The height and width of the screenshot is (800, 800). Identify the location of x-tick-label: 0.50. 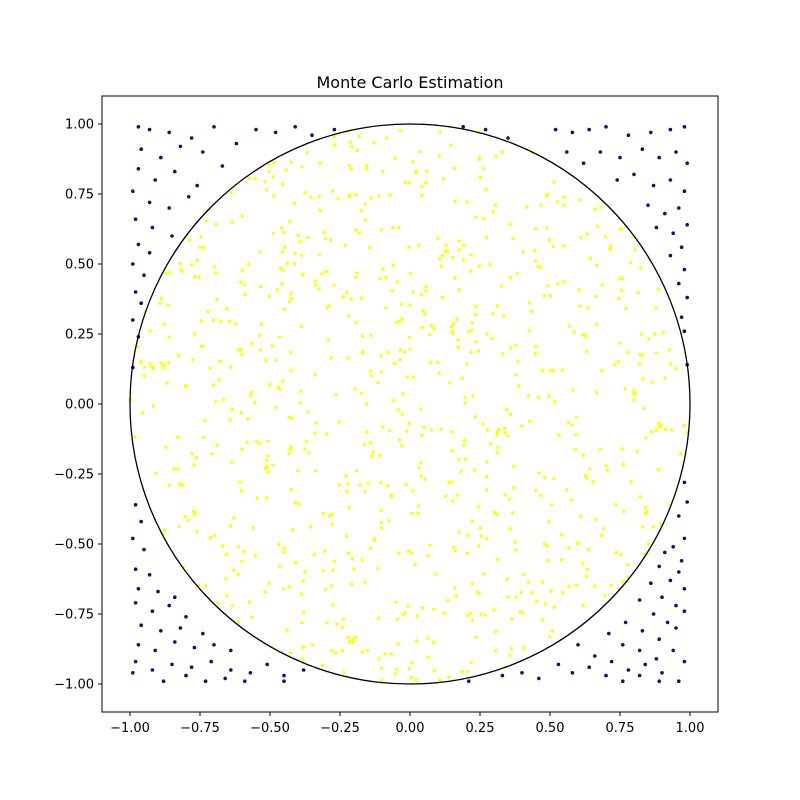
(550, 728).